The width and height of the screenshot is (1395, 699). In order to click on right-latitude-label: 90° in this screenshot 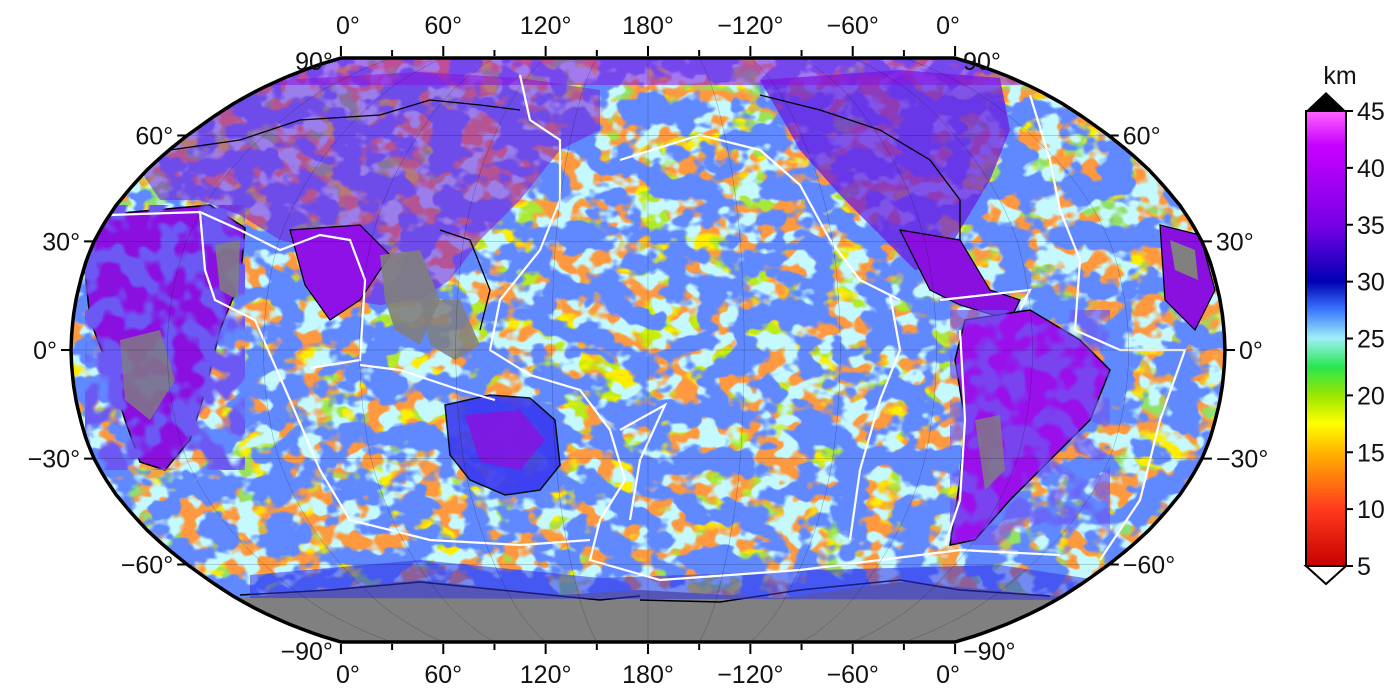, I will do `click(982, 62)`.